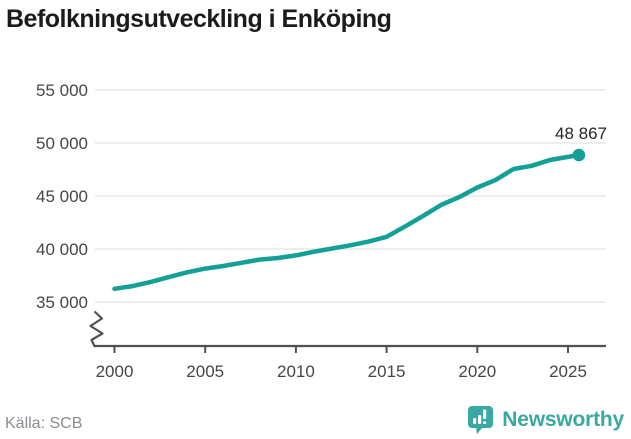 Image resolution: width=631 pixels, height=439 pixels. What do you see at coordinates (199, 19) in the screenshot?
I see `page-title: Befolkningsutveckling i Enköping` at bounding box center [199, 19].